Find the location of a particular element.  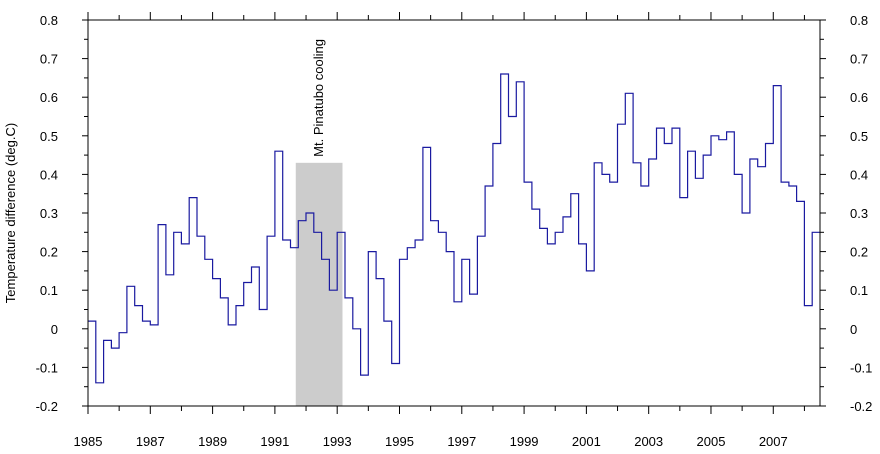

x-tick-label: 1989 is located at coordinates (212, 441).